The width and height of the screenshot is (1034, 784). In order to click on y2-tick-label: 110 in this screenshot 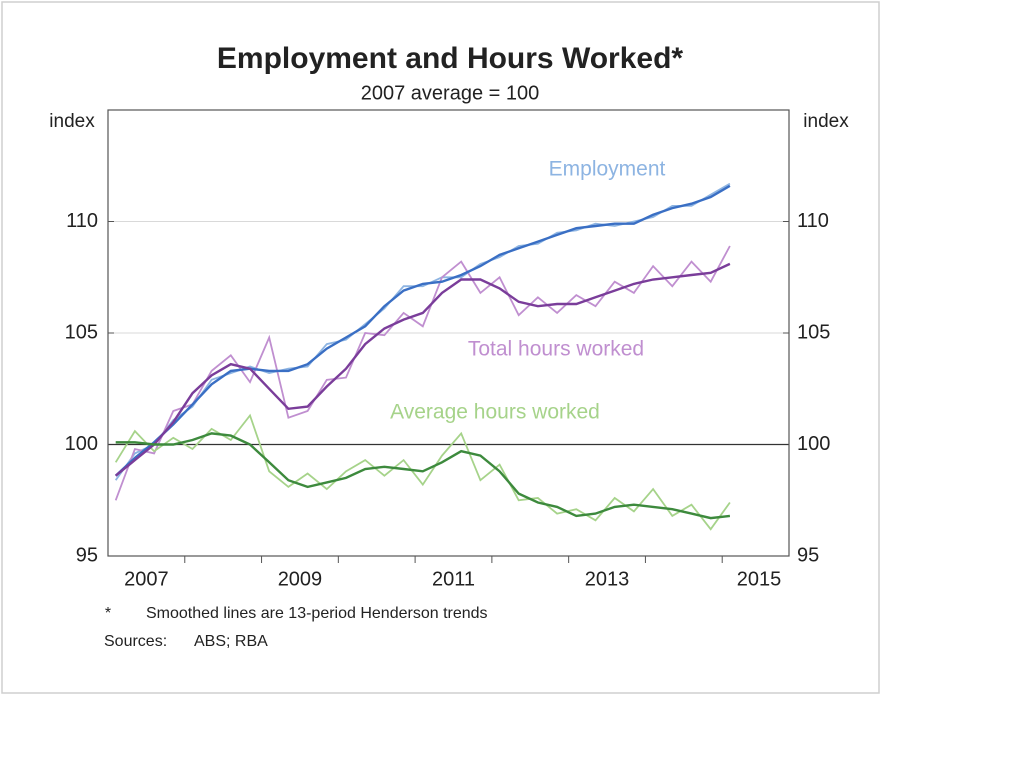, I will do `click(813, 221)`.